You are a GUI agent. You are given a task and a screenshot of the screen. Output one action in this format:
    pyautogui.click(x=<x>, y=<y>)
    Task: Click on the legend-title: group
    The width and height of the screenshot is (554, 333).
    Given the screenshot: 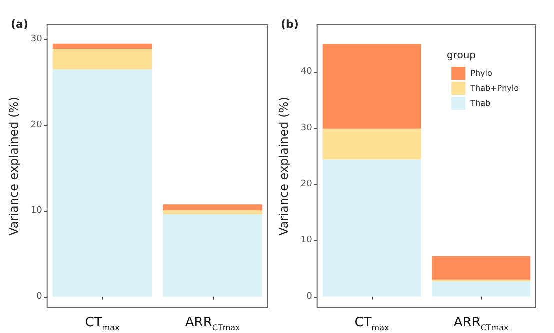 What is the action you would take?
    pyautogui.click(x=461, y=56)
    